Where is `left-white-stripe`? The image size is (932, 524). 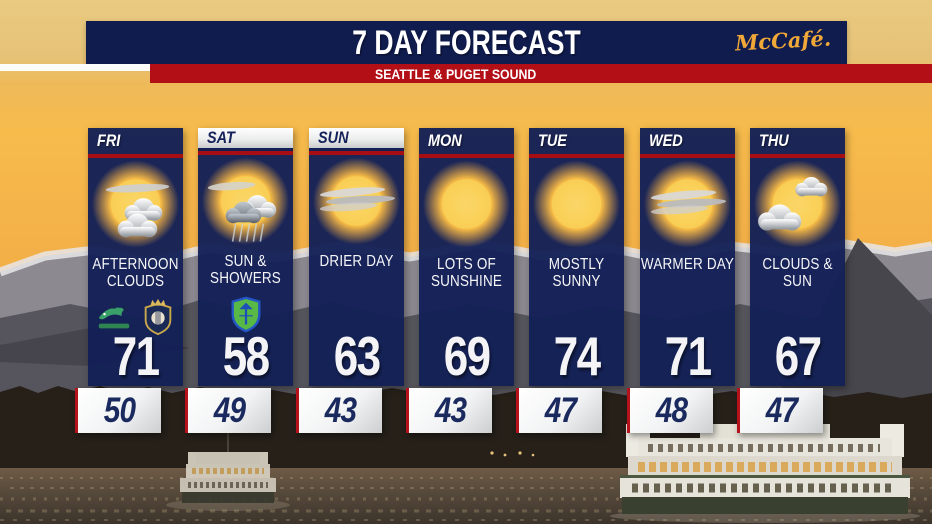 left-white-stripe is located at coordinates (75, 67).